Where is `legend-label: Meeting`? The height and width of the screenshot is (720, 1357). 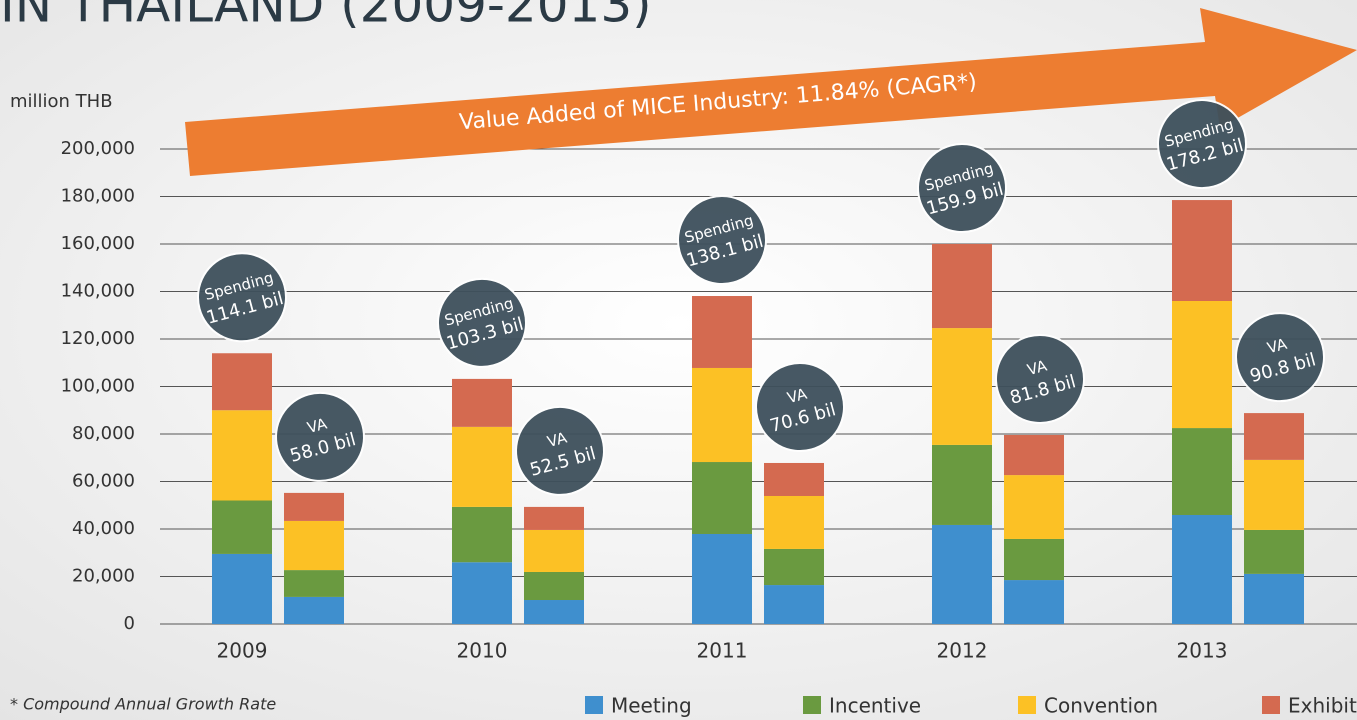
legend-label: Meeting is located at coordinates (651, 706).